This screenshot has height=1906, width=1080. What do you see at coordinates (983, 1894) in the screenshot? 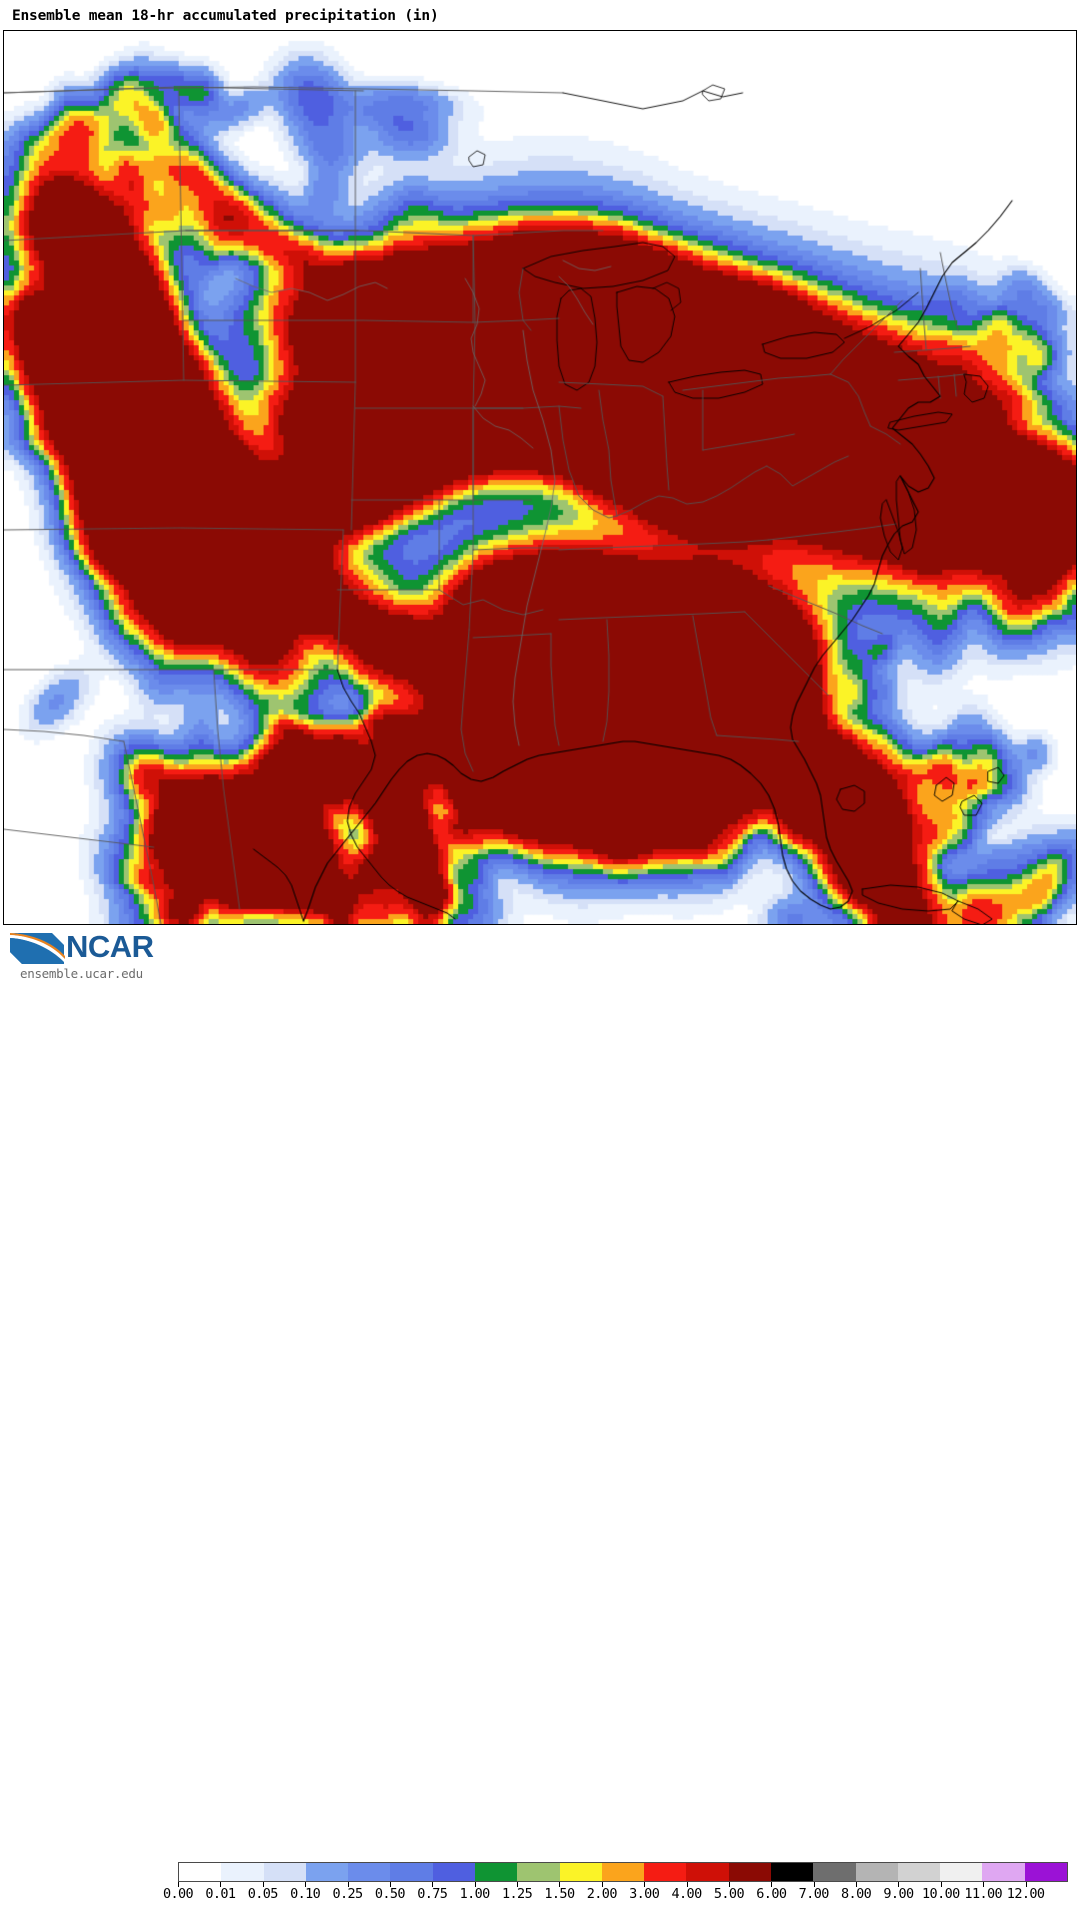
I see `colorbar-tick-label: 11.00` at bounding box center [983, 1894].